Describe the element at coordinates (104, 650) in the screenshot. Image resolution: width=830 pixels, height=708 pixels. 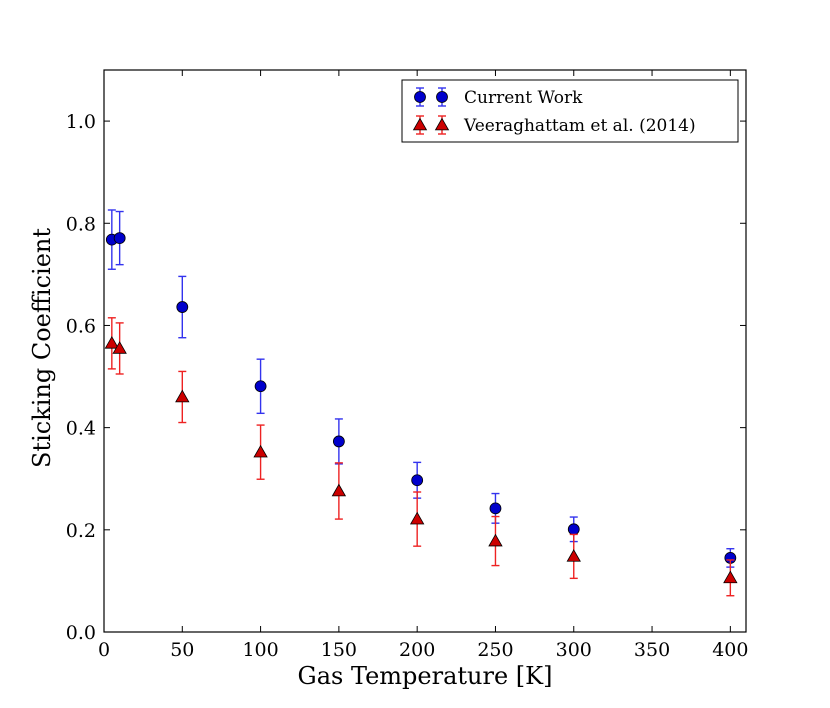
I see `x-tick-label: 0` at that location.